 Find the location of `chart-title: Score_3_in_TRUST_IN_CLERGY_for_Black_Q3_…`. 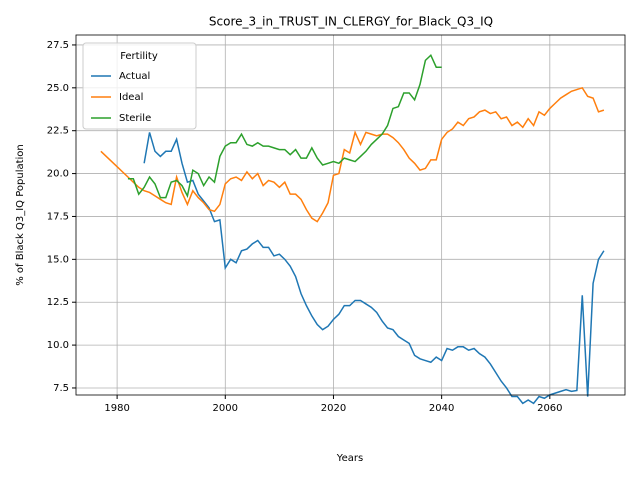

chart-title: Score_3_in_TRUST_IN_CLERGY_for_Black_Q3_… is located at coordinates (351, 22).